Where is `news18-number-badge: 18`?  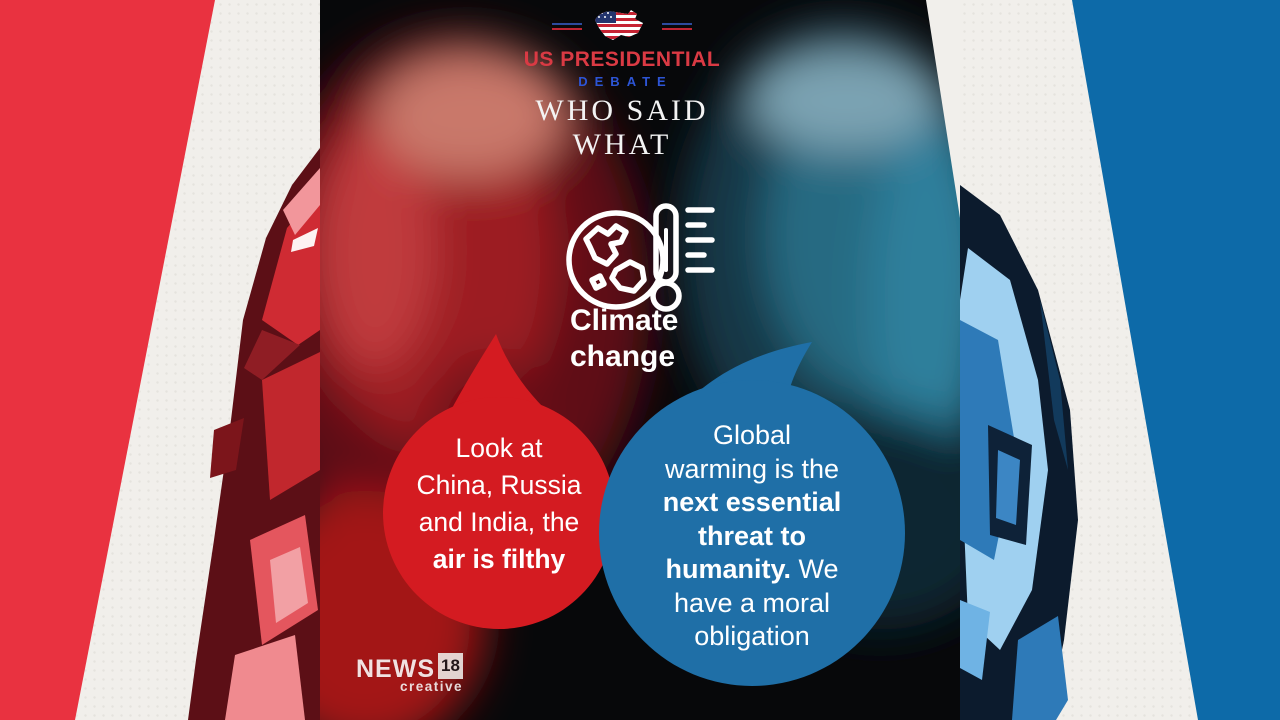
news18-number-badge: 18 is located at coordinates (450, 666).